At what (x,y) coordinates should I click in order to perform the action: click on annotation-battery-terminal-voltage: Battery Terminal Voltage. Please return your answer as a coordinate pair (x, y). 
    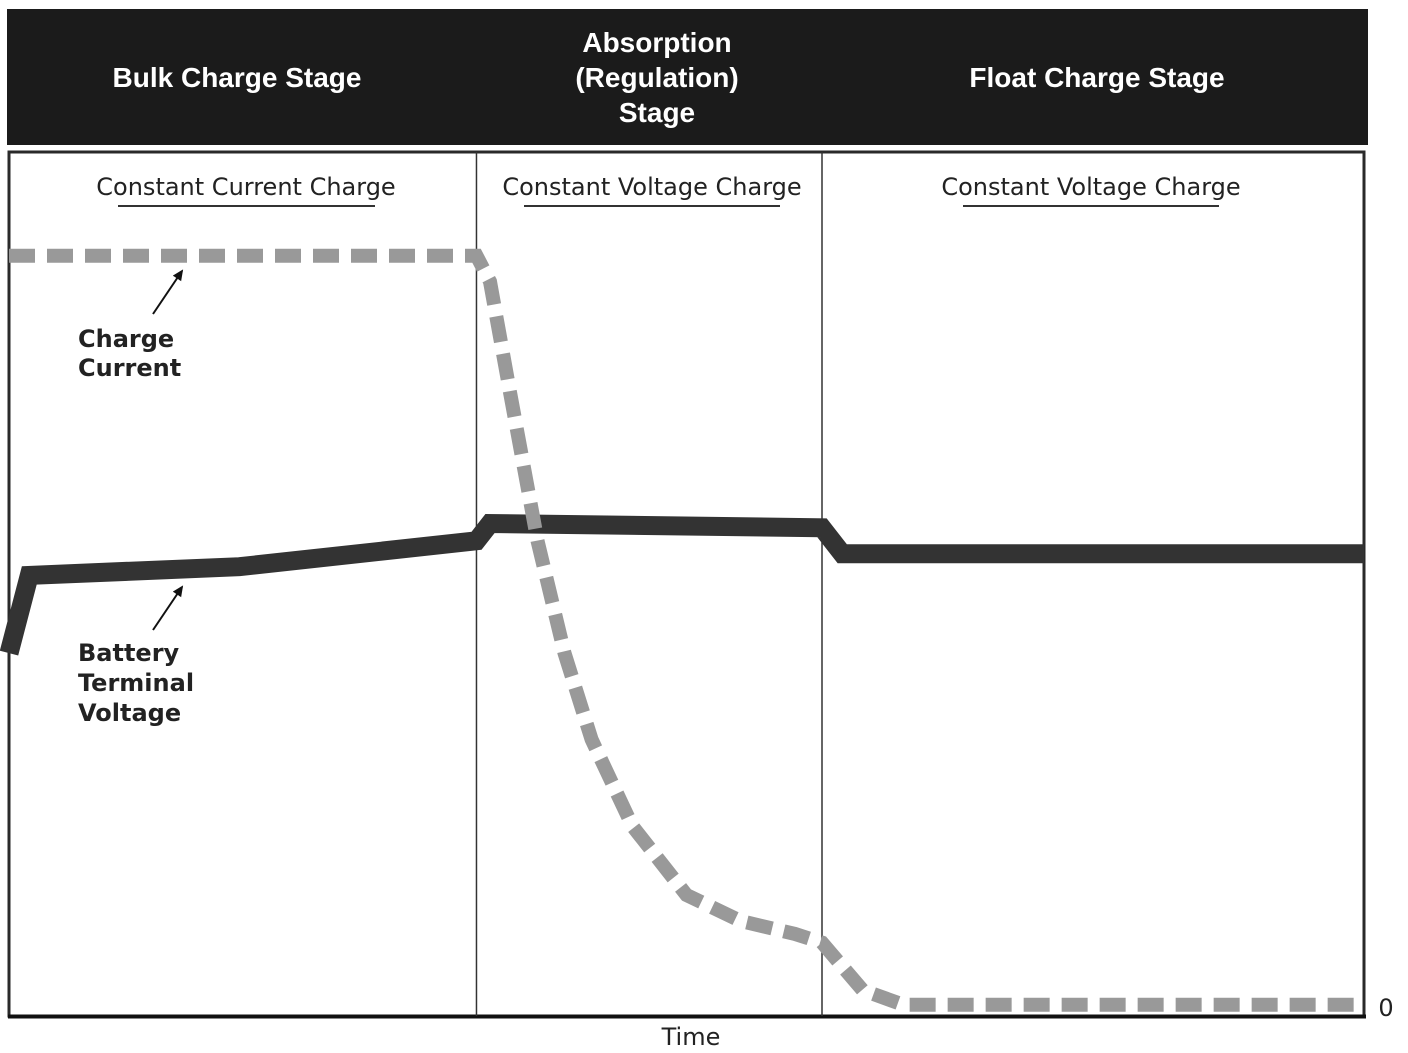
    Looking at the image, I should click on (136, 683).